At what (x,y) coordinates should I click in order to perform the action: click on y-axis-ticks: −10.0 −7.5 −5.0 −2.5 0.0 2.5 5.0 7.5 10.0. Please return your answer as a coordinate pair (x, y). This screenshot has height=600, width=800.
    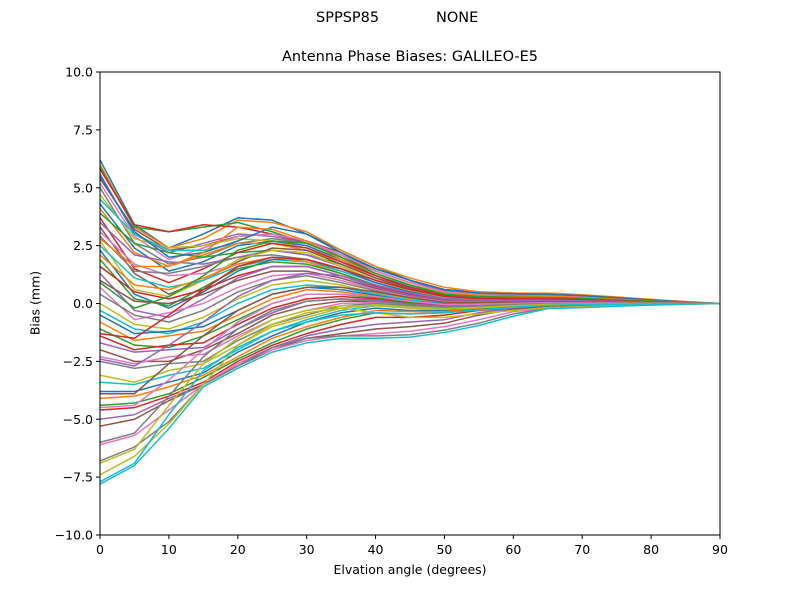
    Looking at the image, I should click on (77, 304).